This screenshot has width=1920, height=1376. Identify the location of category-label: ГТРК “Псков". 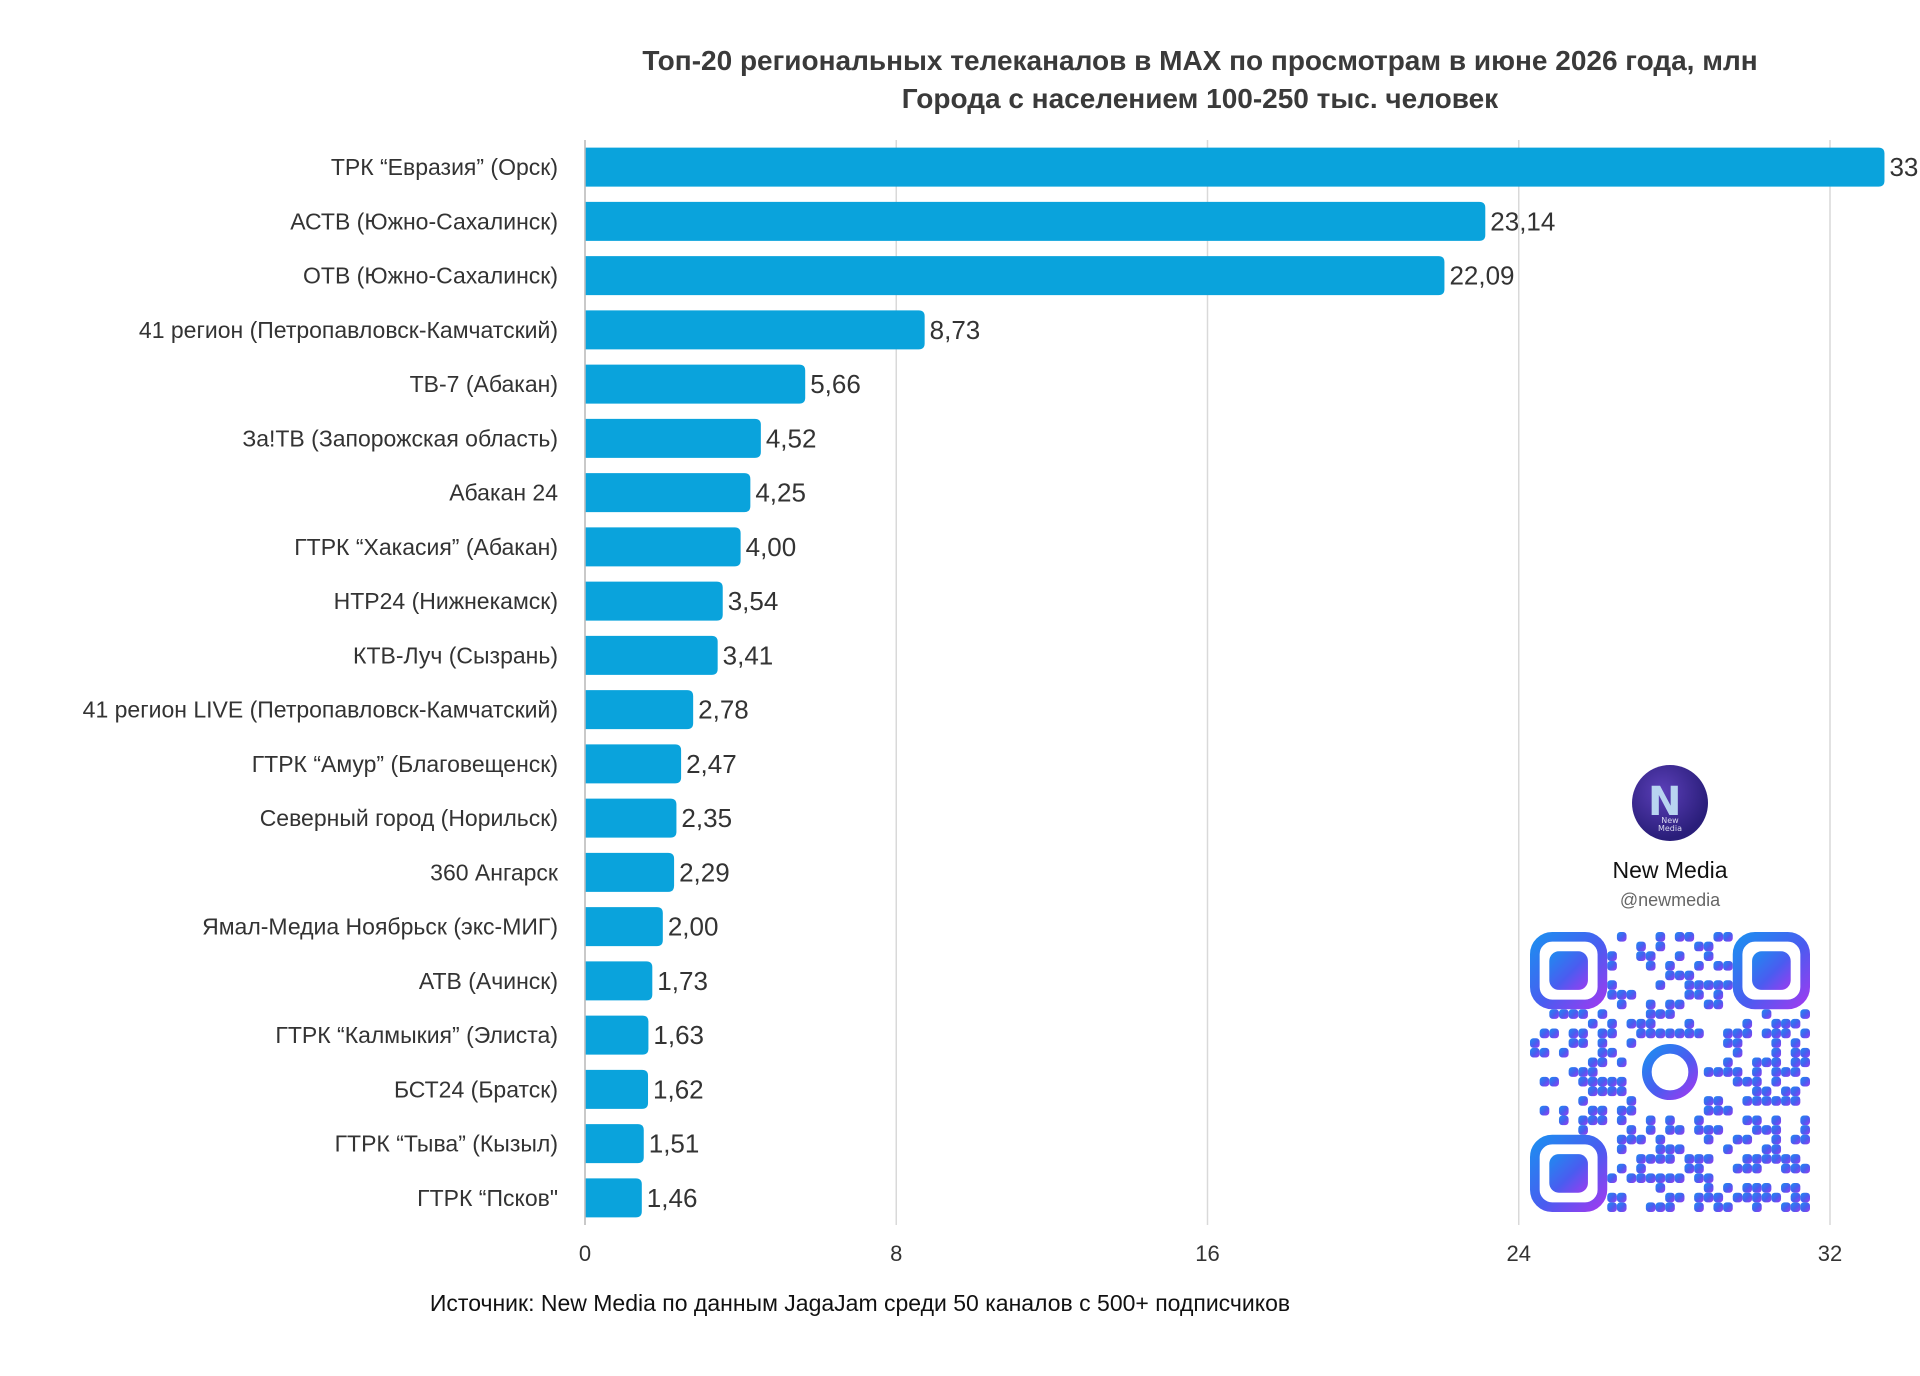
(487, 1198).